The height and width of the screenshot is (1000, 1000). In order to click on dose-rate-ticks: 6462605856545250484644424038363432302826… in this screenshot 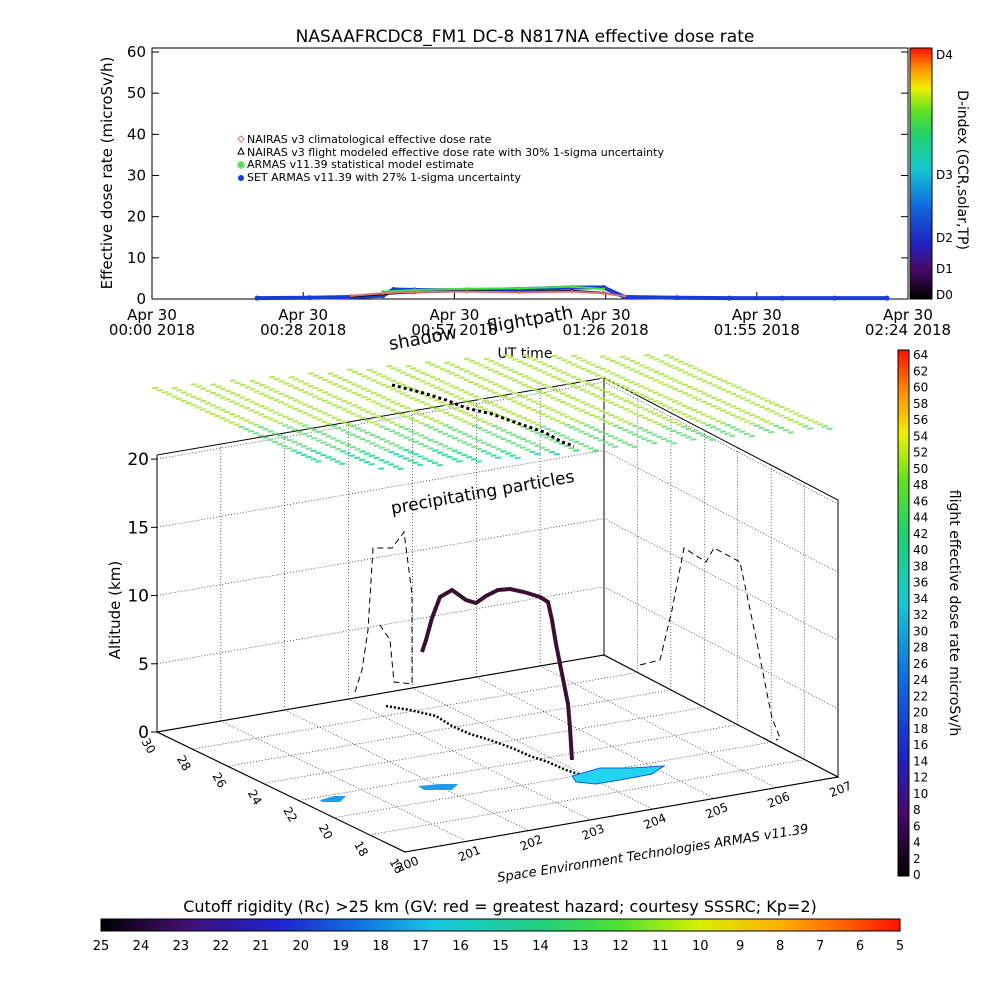, I will do `click(920, 615)`.